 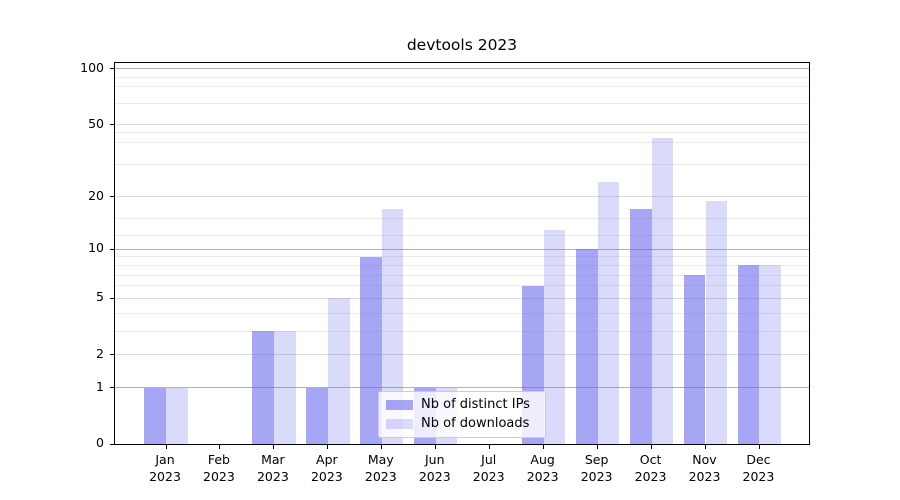 I want to click on x-tick-label-month: Jan, so click(x=165, y=459).